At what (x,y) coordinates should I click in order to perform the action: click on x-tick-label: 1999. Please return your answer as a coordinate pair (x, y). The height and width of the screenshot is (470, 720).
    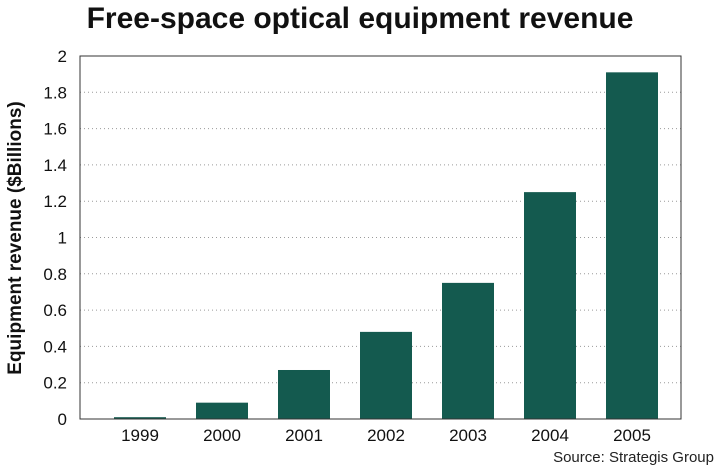
    Looking at the image, I should click on (140, 435).